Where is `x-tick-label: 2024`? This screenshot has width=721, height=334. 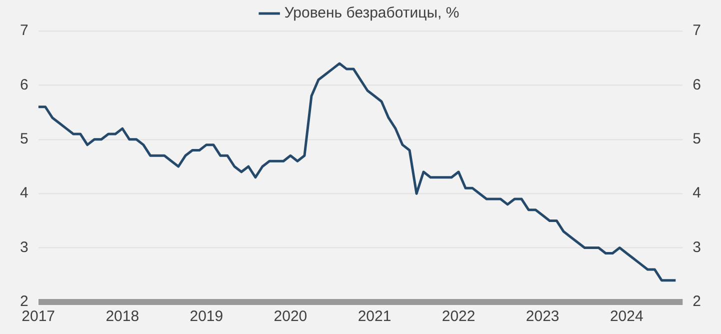 x-tick-label: 2024 is located at coordinates (627, 317).